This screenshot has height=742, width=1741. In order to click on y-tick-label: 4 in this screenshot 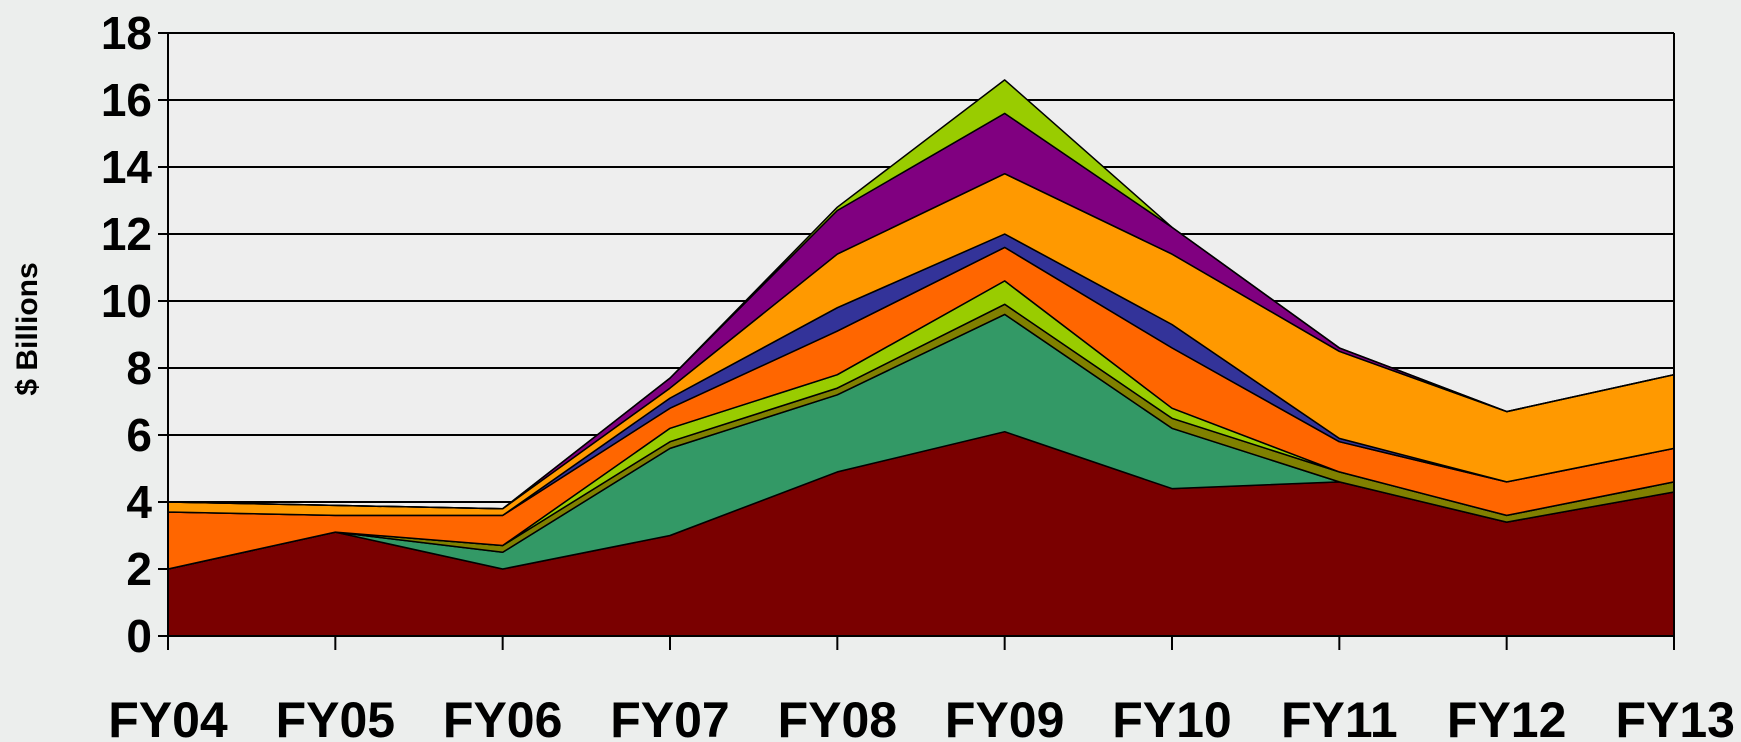, I will do `click(139, 502)`.